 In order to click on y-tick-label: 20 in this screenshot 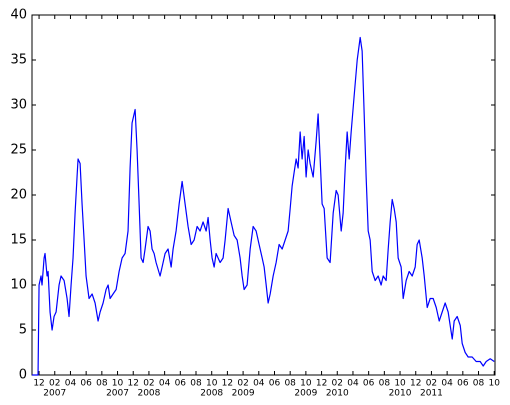, I will do `click(18, 195)`.